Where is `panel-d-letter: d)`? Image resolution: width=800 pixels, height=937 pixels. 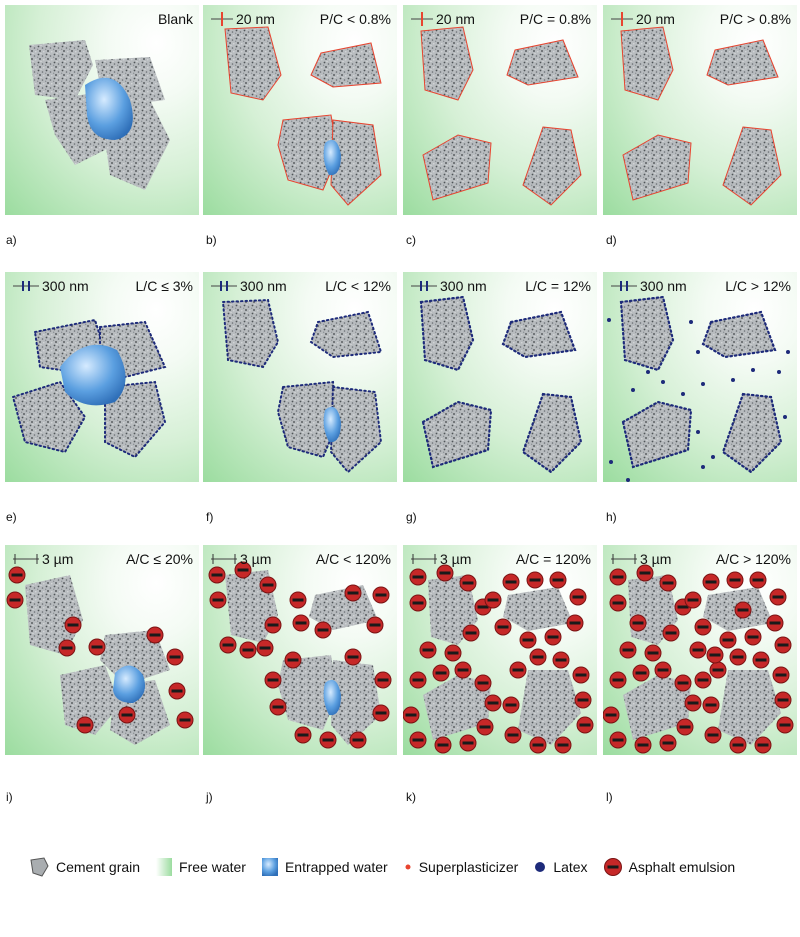 panel-d-letter: d) is located at coordinates (611, 240).